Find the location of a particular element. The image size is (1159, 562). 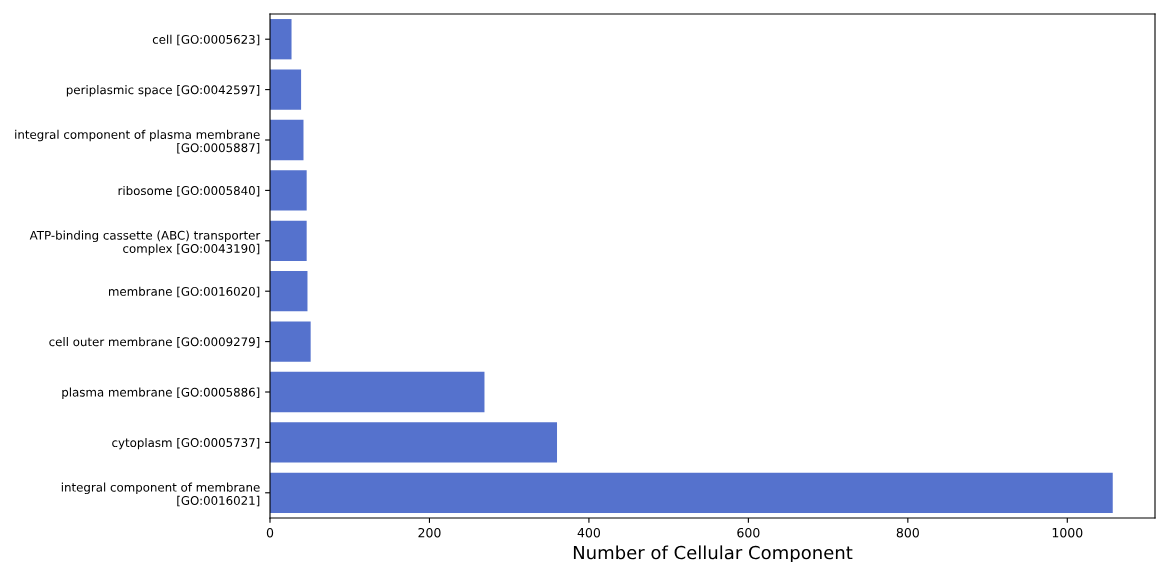

x-tick-label: 600 is located at coordinates (748, 532).